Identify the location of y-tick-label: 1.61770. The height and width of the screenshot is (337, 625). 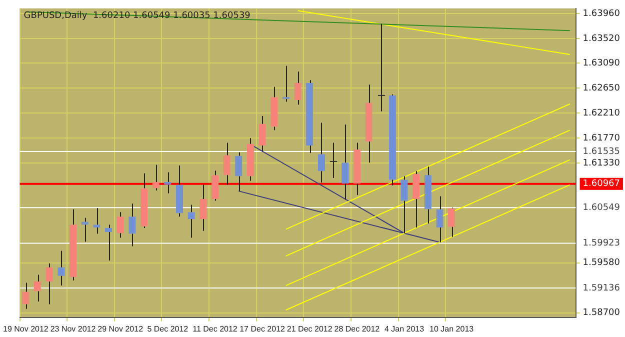
(601, 138).